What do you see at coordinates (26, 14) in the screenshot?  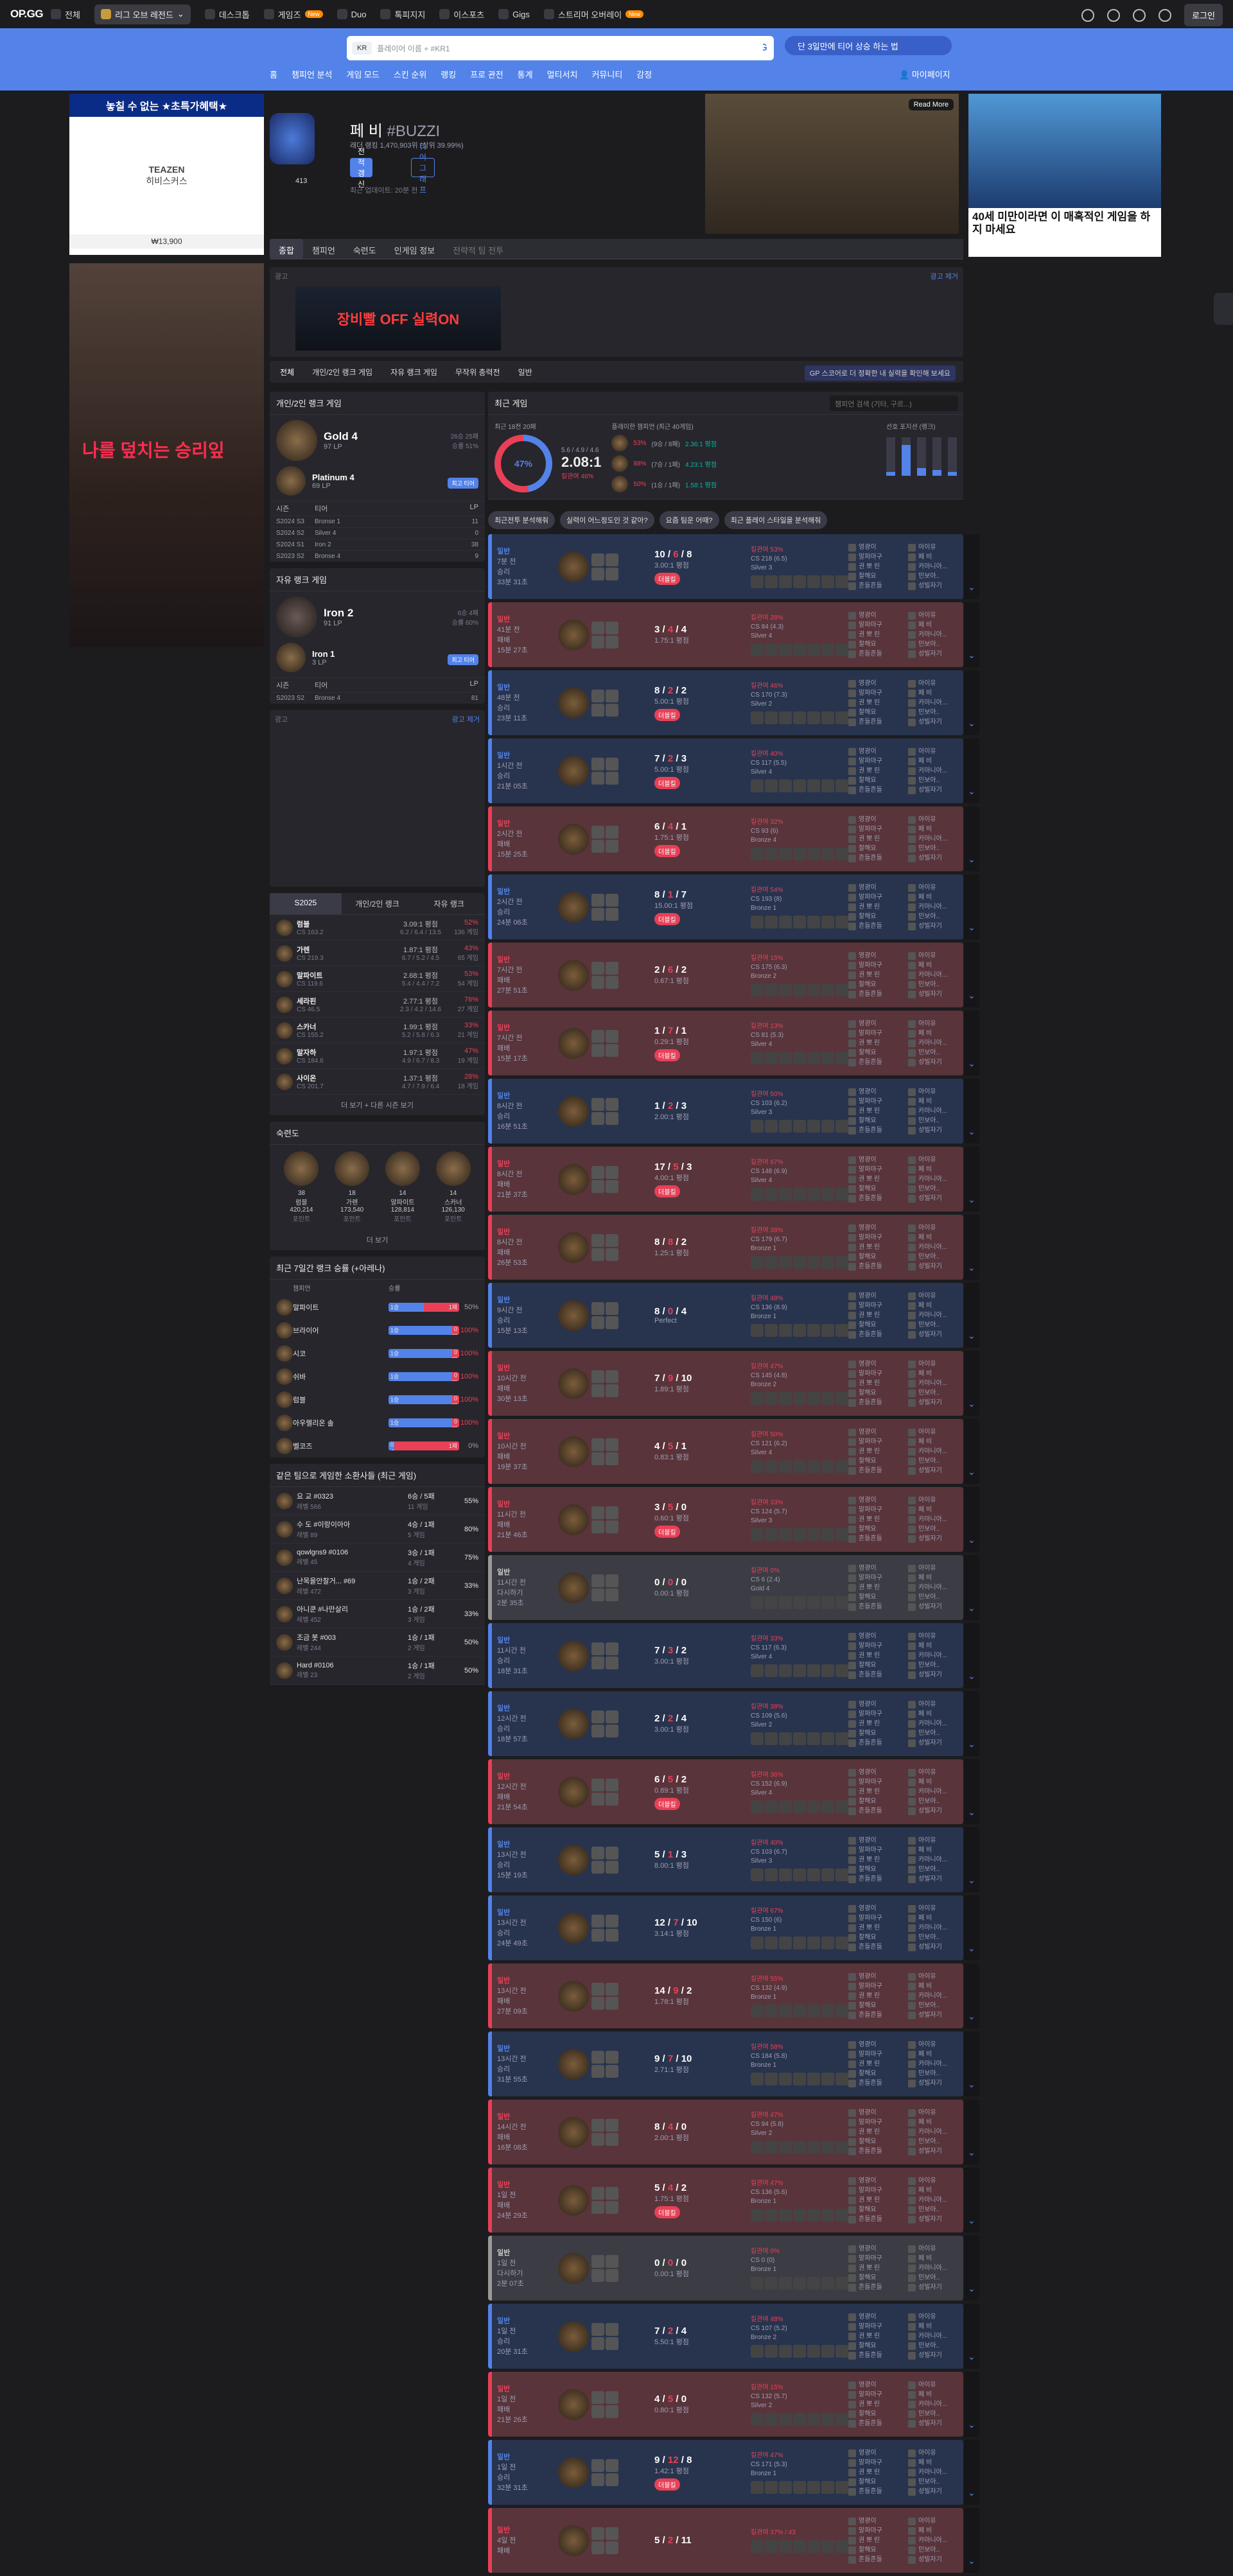 I see `opgg-logo: OP.GG` at bounding box center [26, 14].